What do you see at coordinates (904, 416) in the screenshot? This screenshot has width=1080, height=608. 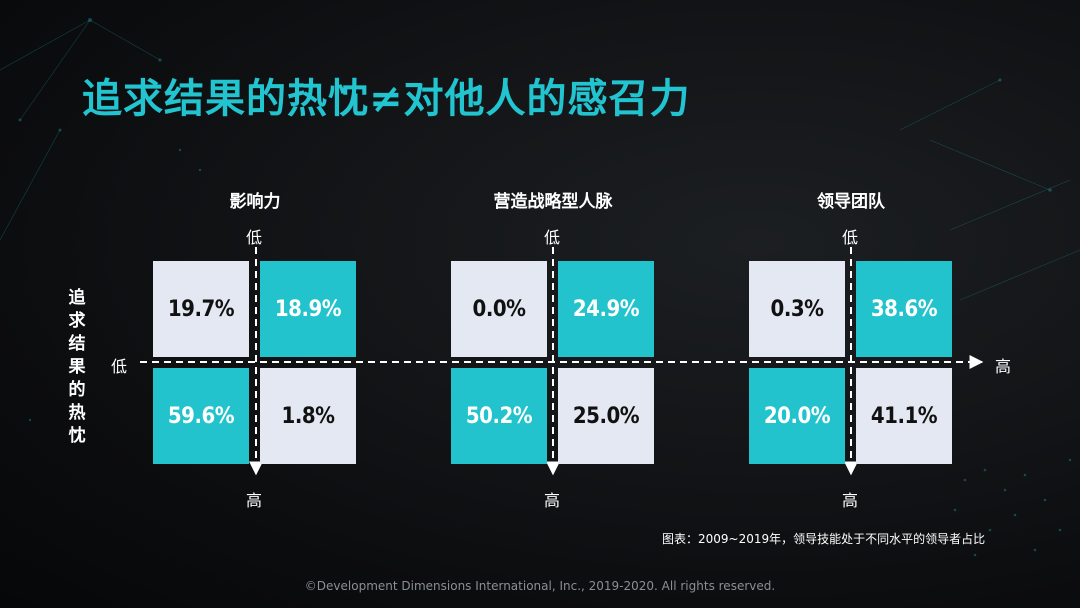 I see `panel3-cell-bottom-right: 41.1%` at bounding box center [904, 416].